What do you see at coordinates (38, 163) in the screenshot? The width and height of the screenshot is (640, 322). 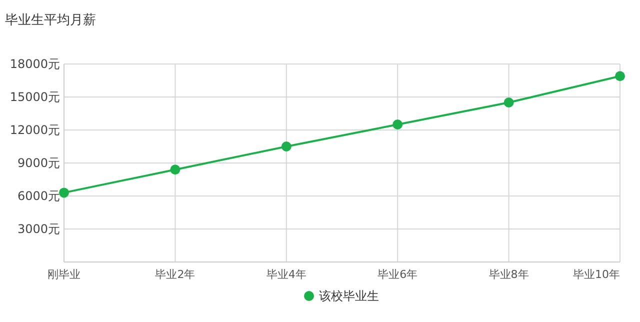 I see `y-tick-label: 9000元` at bounding box center [38, 163].